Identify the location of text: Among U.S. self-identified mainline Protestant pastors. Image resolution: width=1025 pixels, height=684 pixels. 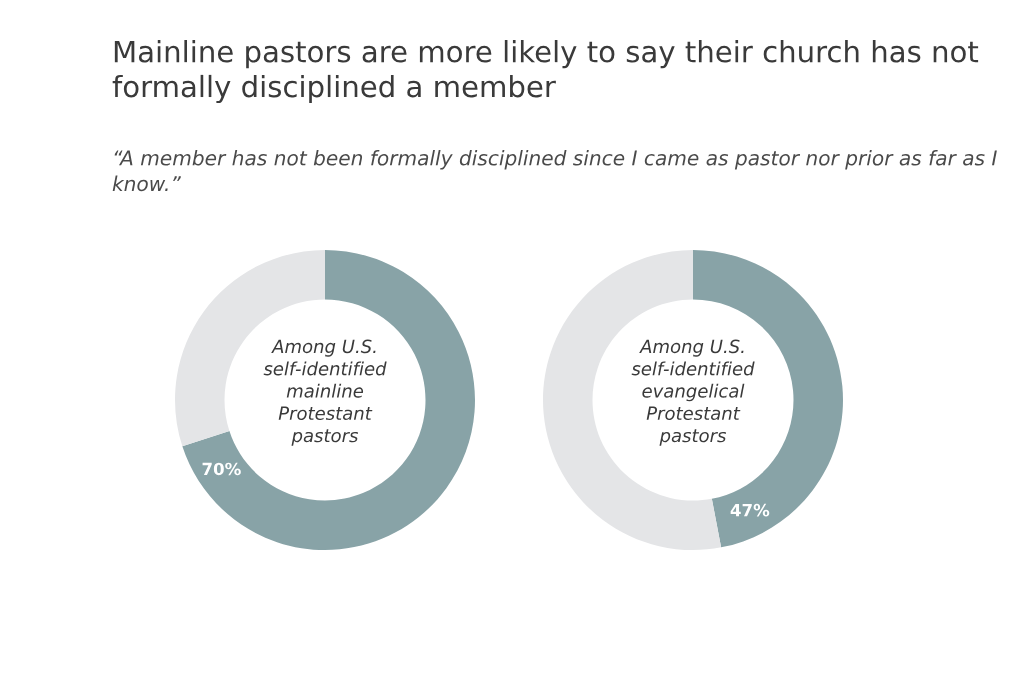
(325, 392).